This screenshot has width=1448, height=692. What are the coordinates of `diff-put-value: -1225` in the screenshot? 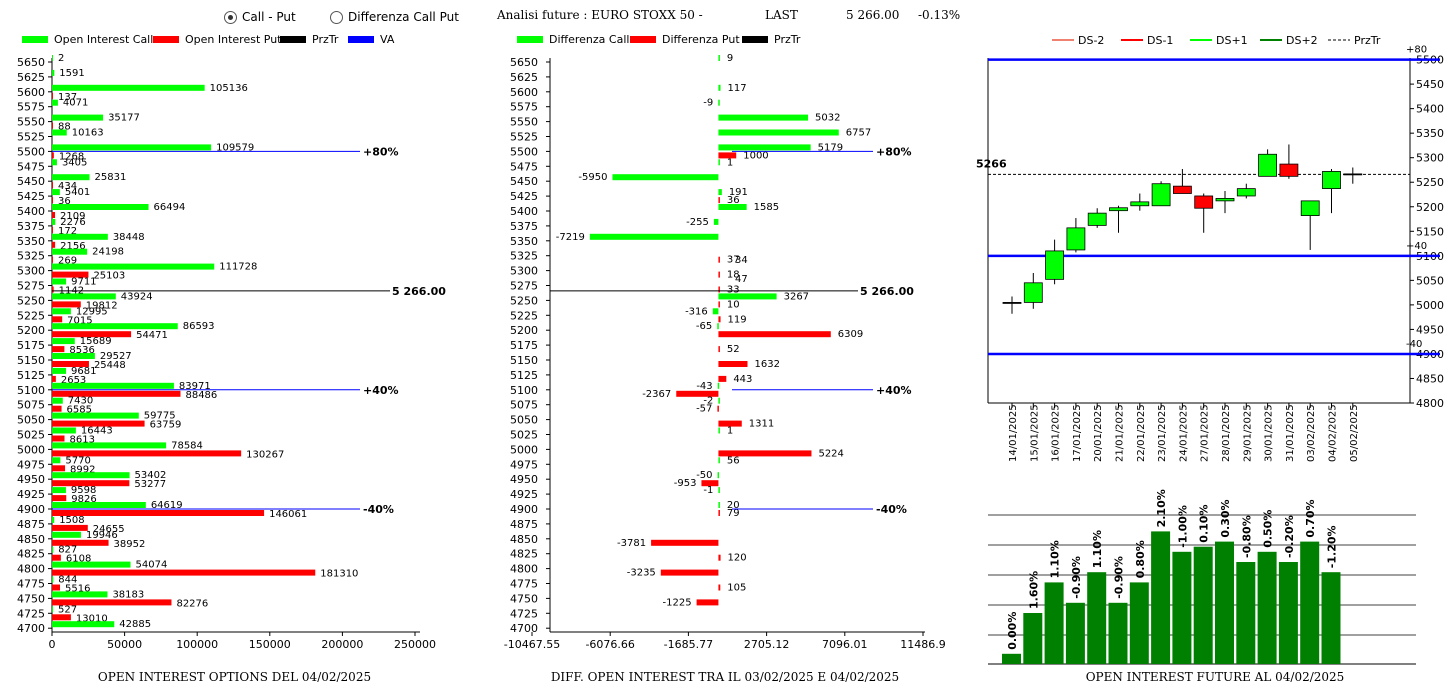 It's located at (677, 602).